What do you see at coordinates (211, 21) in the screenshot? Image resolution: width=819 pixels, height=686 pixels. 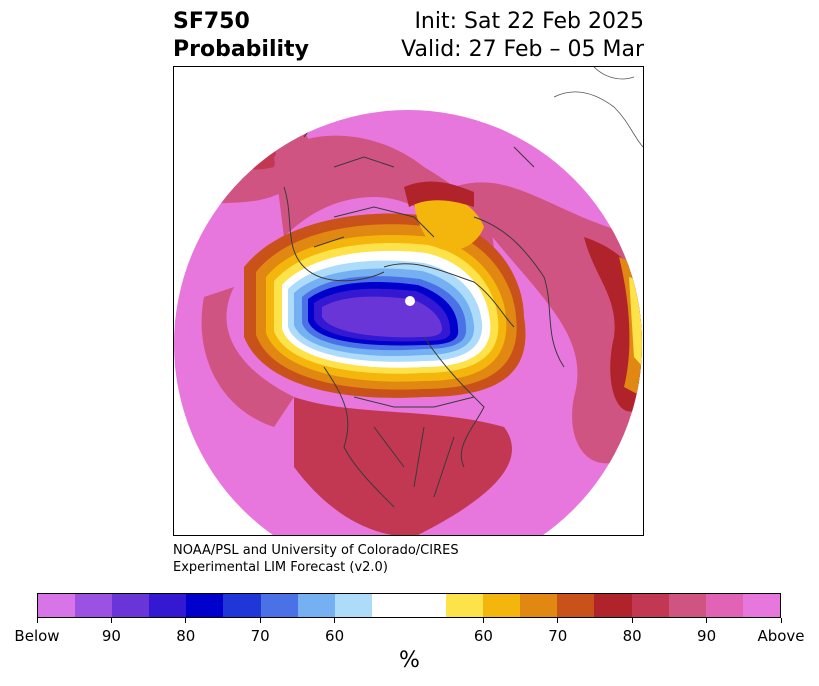 I see `title-variable: SF750` at bounding box center [211, 21].